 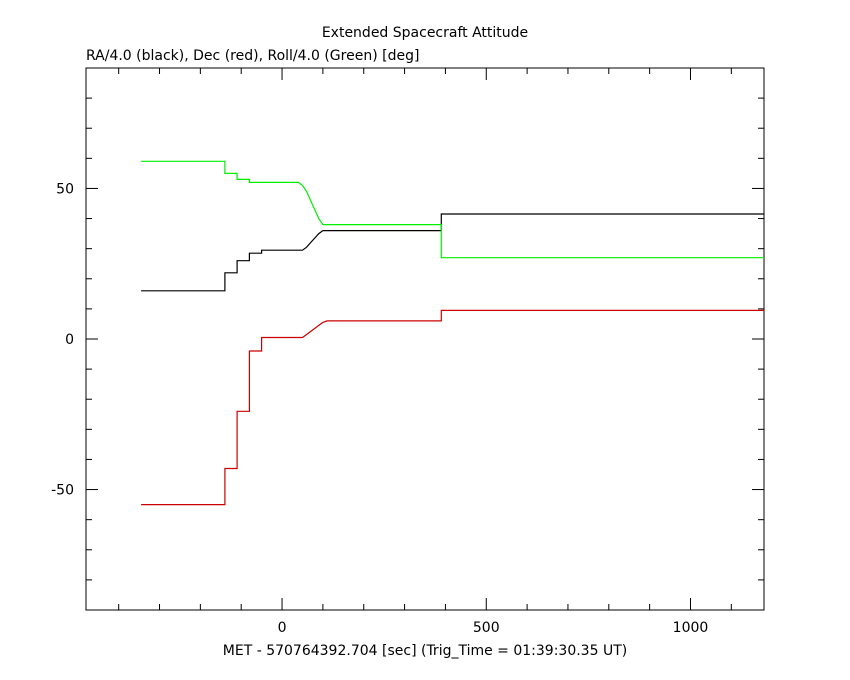 I want to click on x-tick-label: 0, so click(x=282, y=628).